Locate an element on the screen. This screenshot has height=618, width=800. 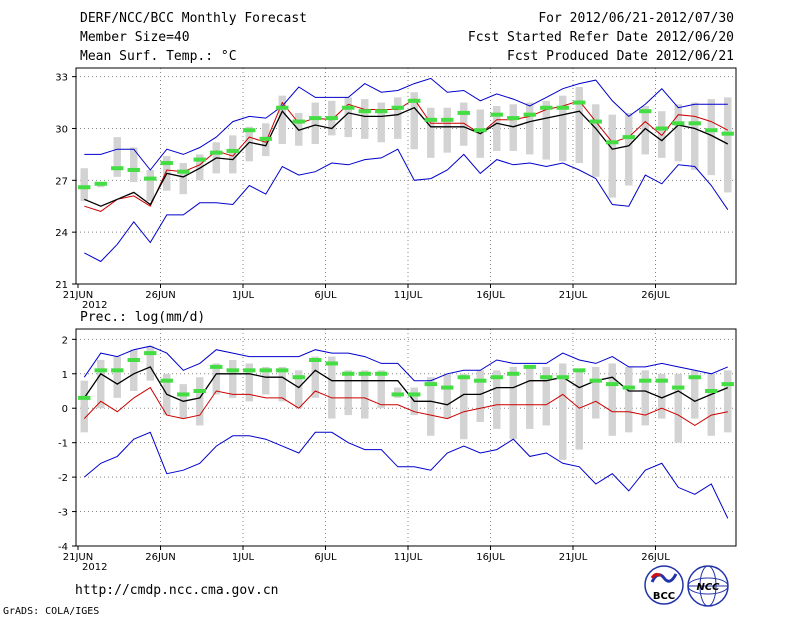
precipitation-xtick-label: 26JUN is located at coordinates (160, 557).